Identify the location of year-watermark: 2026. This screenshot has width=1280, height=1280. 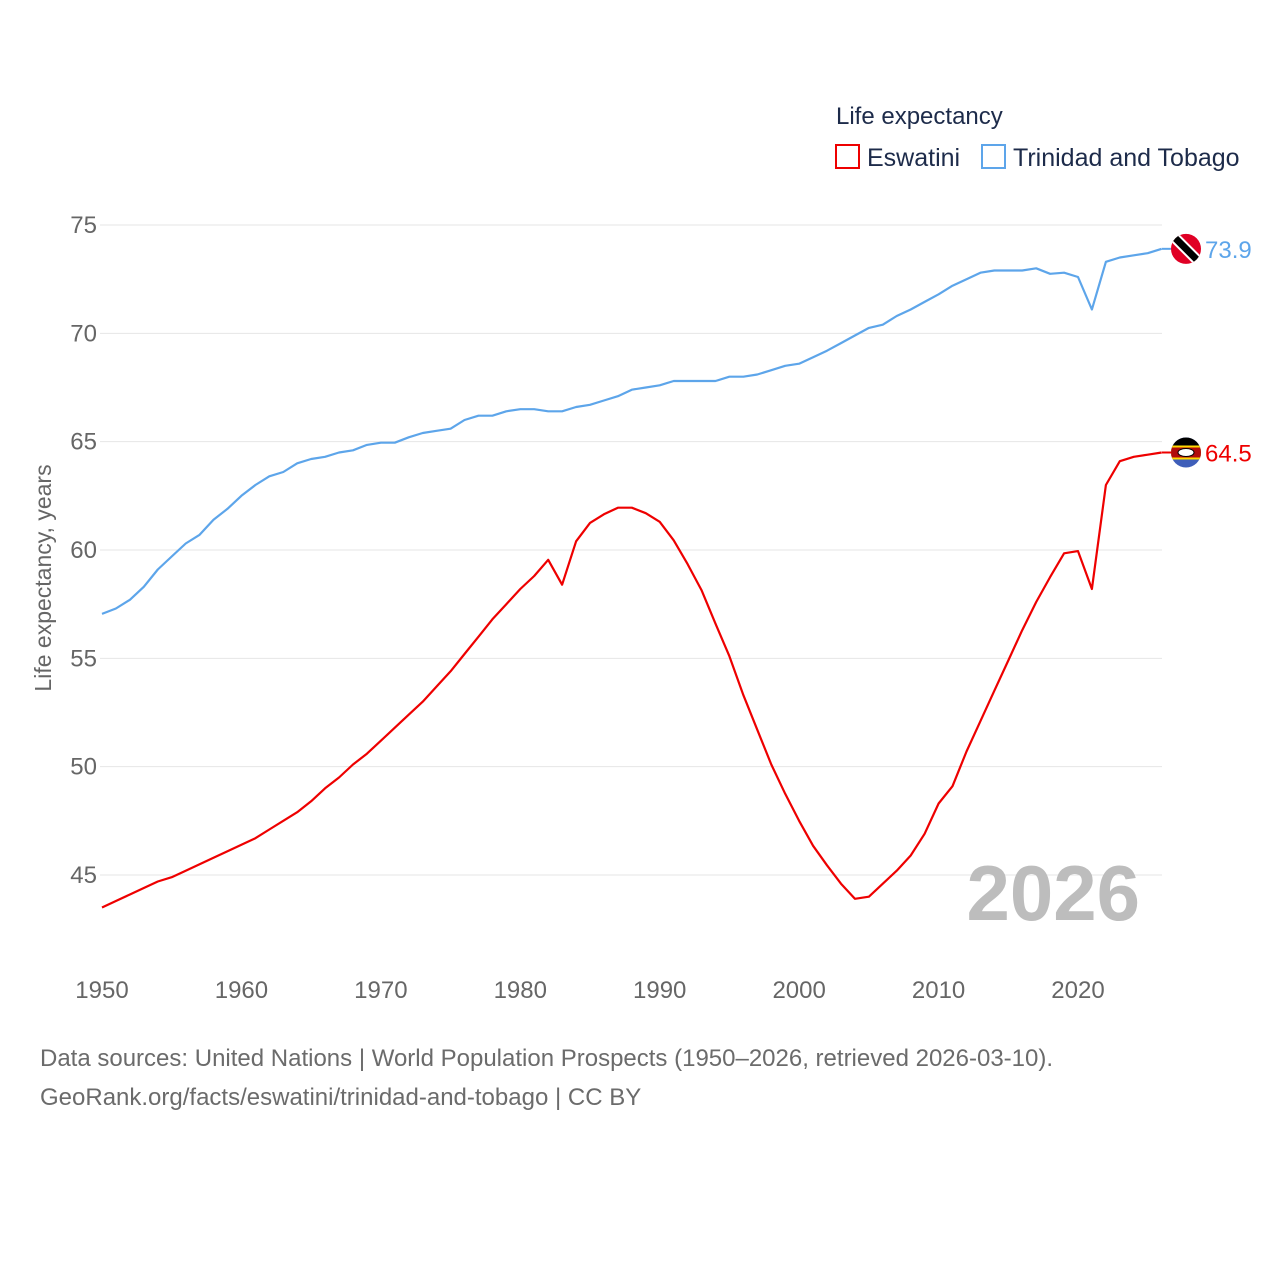
(1053, 893).